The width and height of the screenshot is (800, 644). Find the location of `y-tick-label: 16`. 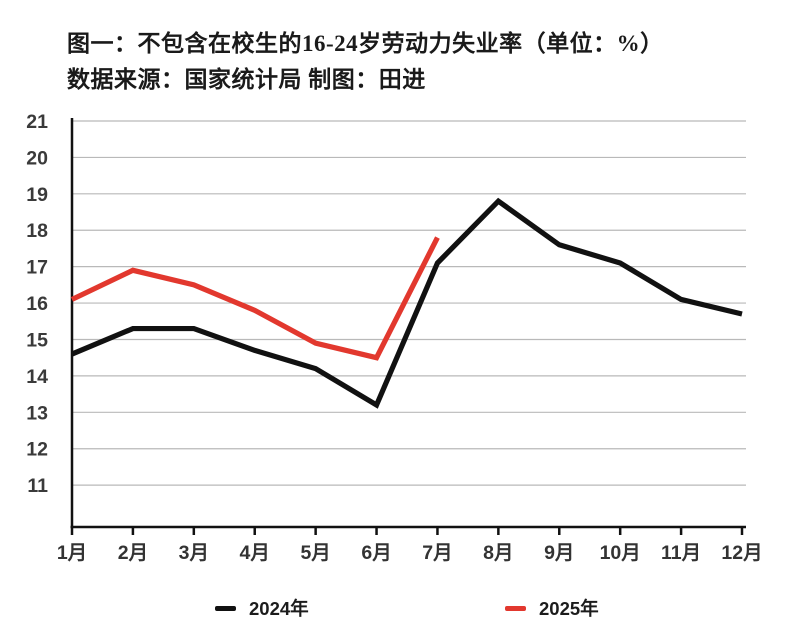

y-tick-label: 16 is located at coordinates (37, 304).